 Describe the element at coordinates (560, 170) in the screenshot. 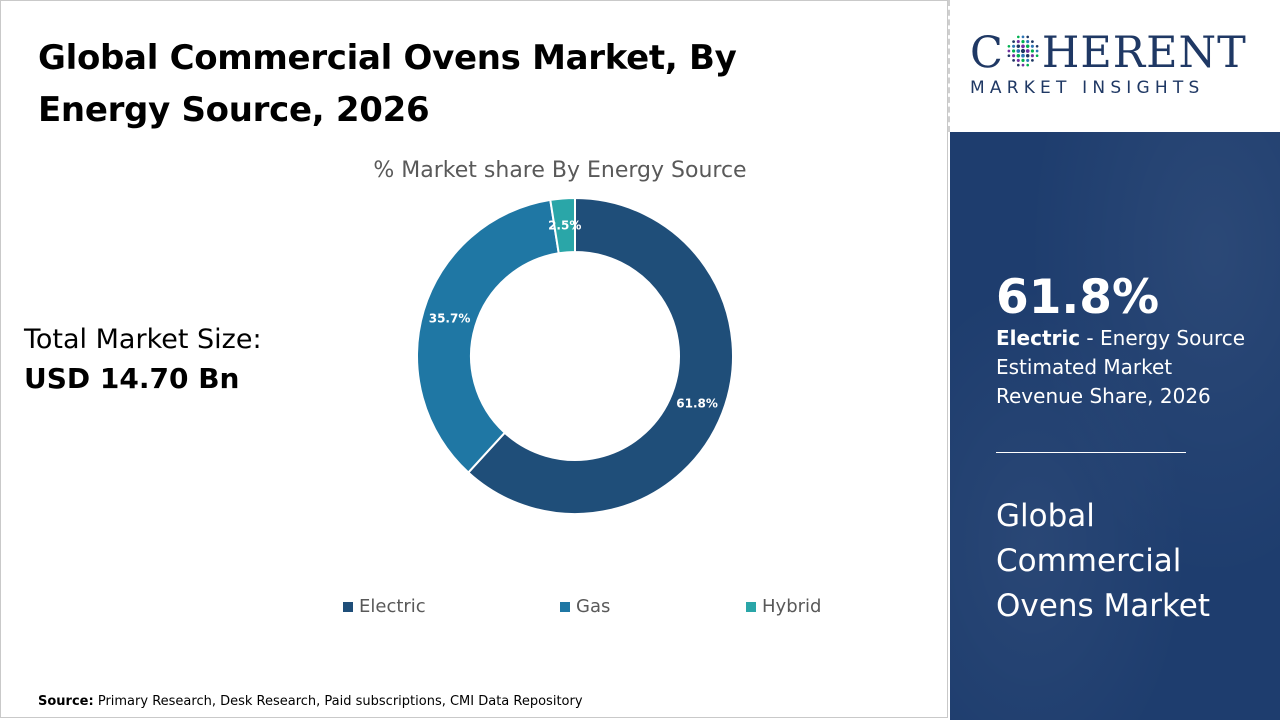

I see `chart-title: % Market share By Energy Source` at that location.